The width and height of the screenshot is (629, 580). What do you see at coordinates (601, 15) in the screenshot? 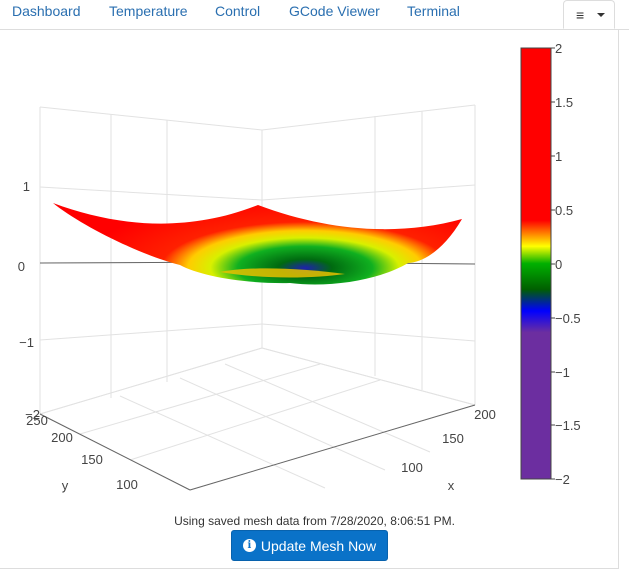
I see `caret-down-icon` at bounding box center [601, 15].